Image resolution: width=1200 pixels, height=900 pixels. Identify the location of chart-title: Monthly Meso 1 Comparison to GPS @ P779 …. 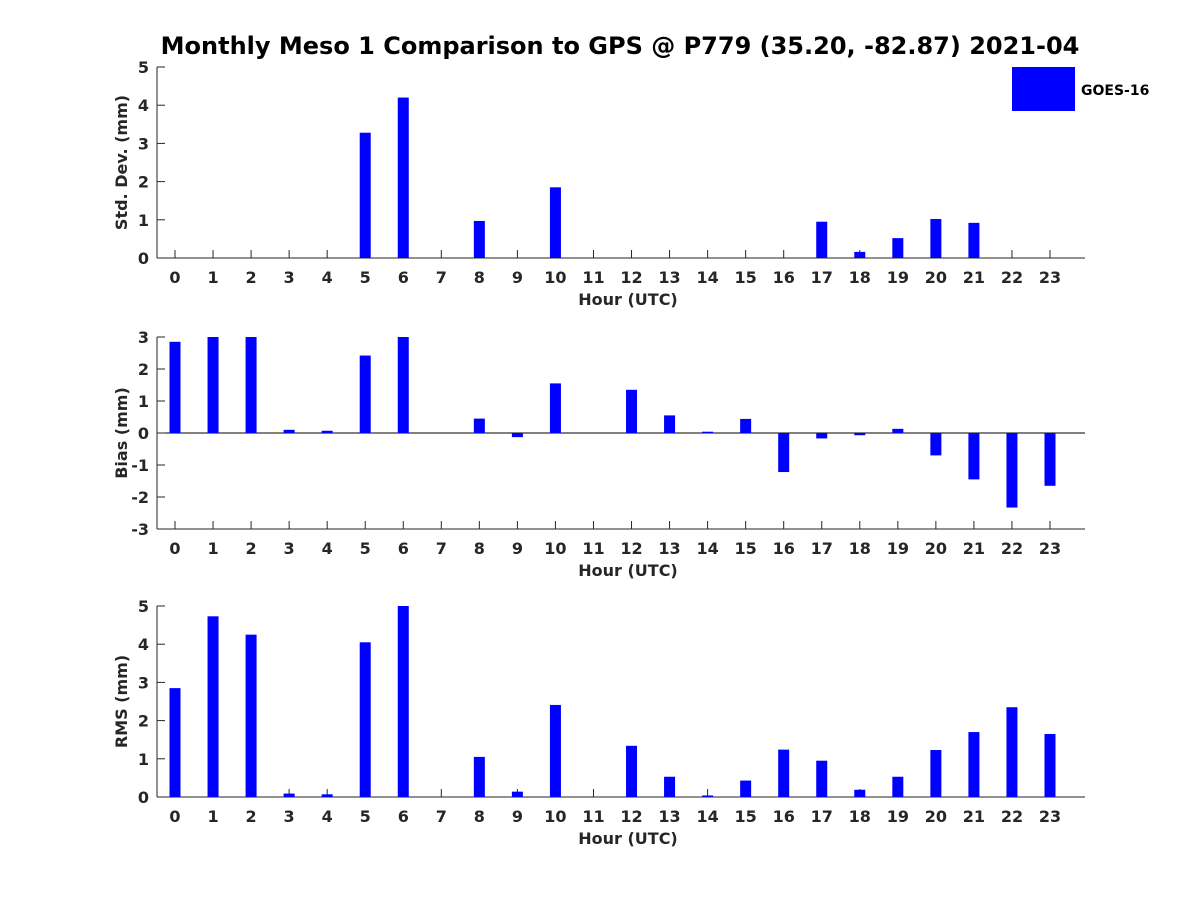
(620, 46).